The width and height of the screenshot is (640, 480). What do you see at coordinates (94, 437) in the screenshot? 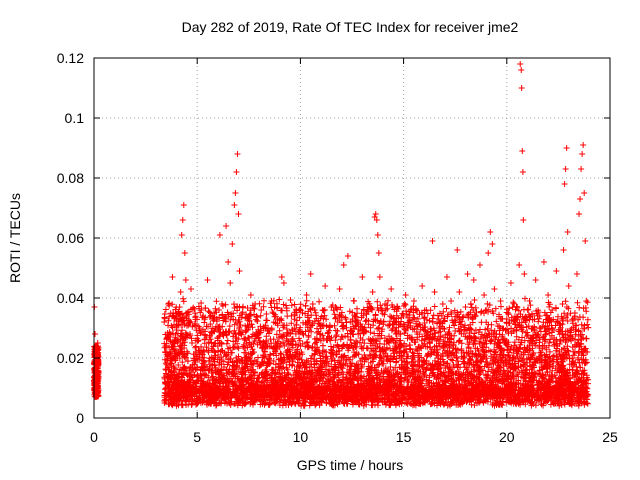
I see `x-tick-label: 0` at bounding box center [94, 437].